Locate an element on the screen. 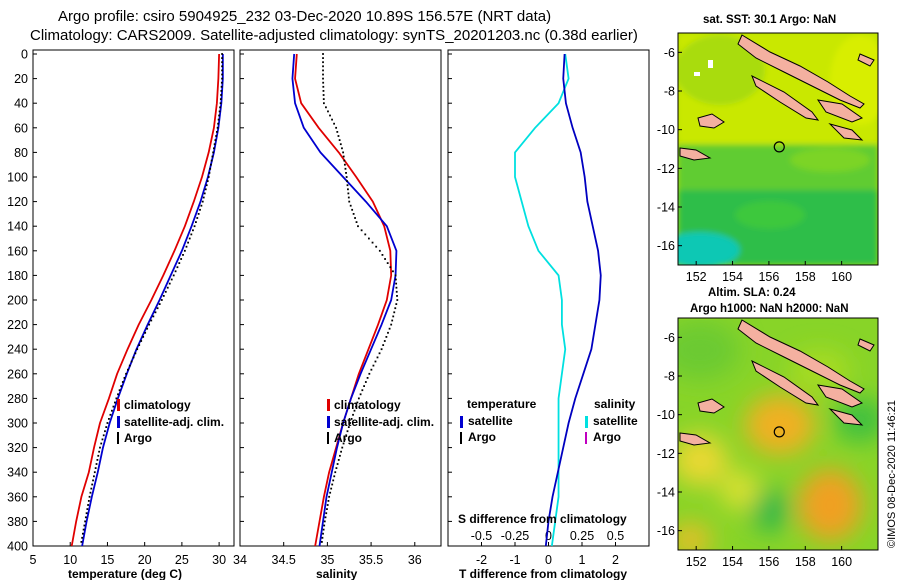 This screenshot has width=900, height=580. lat-tick-label: -14 is located at coordinates (666, 208).